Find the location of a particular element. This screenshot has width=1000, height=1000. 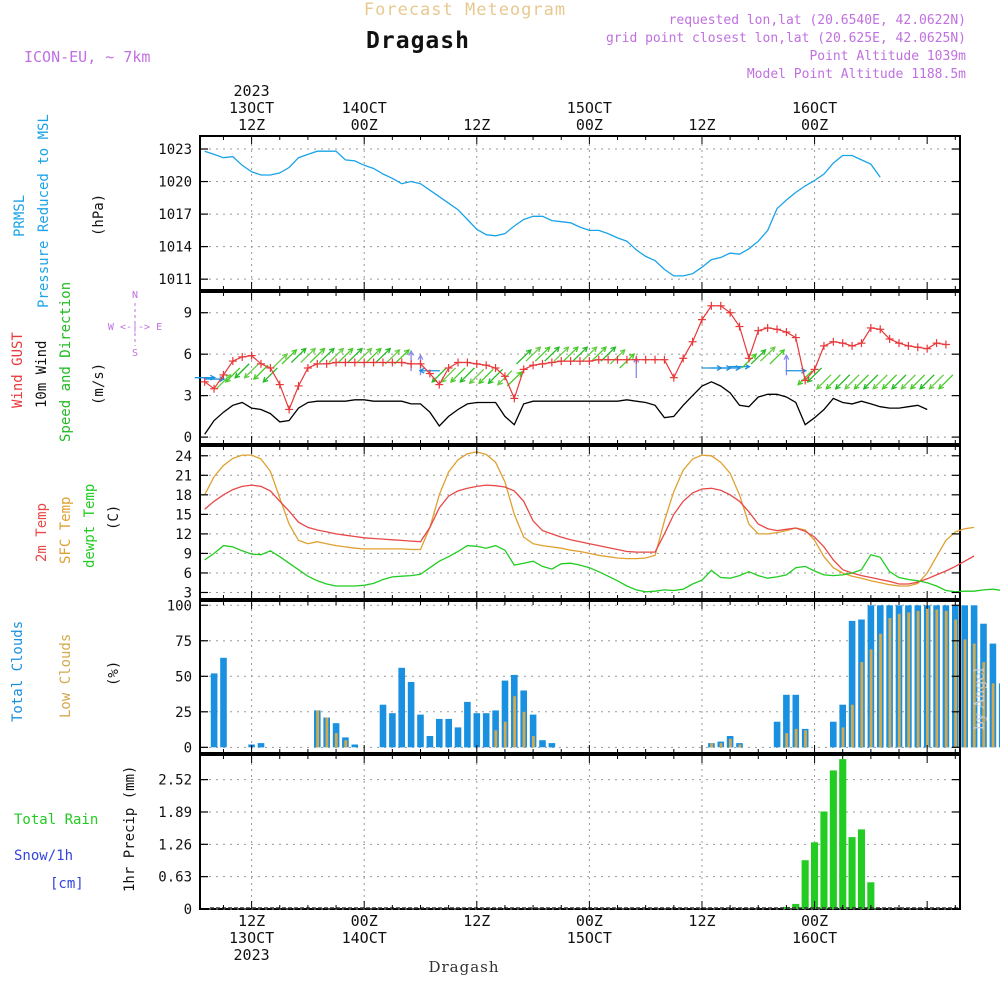

clouds-ytick-label: 75 is located at coordinates (183, 642).